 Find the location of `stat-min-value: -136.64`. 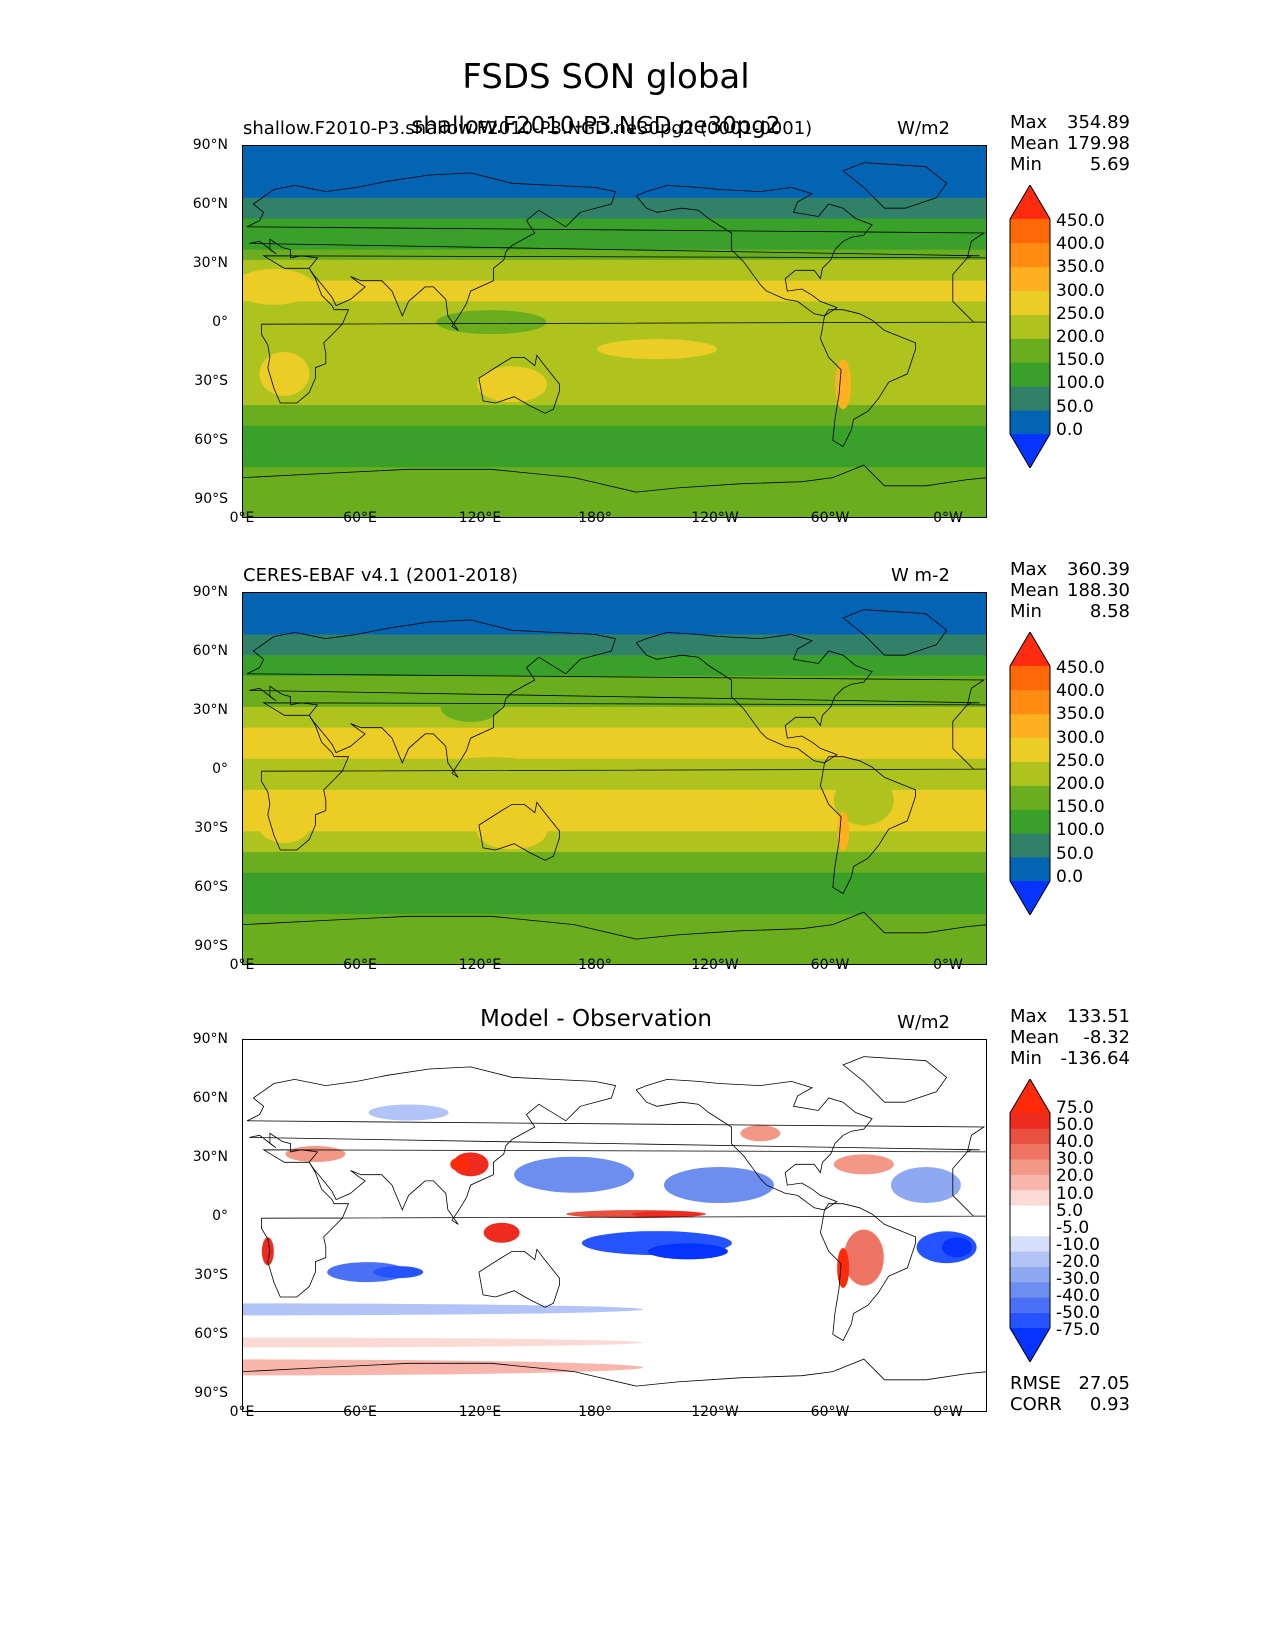

stat-min-value: -136.64 is located at coordinates (1095, 1058).